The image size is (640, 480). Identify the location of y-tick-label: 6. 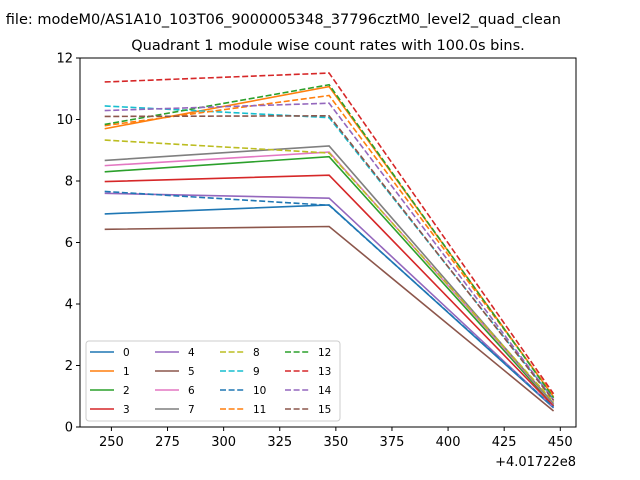
(69, 243).